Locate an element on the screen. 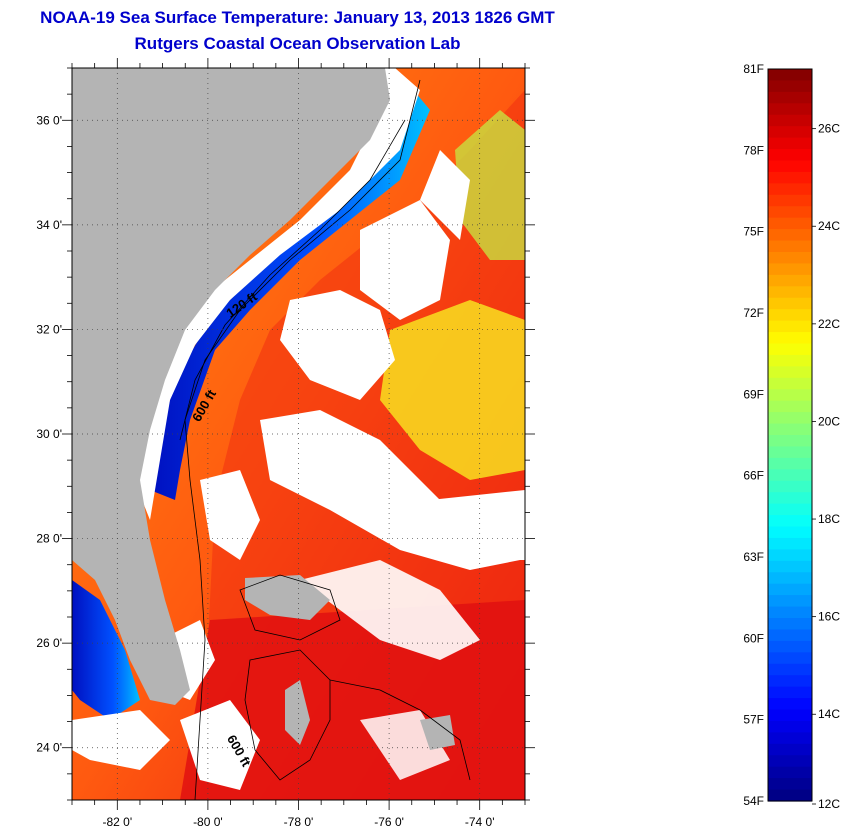  fahrenheit-label: 60F is located at coordinates (753, 638).